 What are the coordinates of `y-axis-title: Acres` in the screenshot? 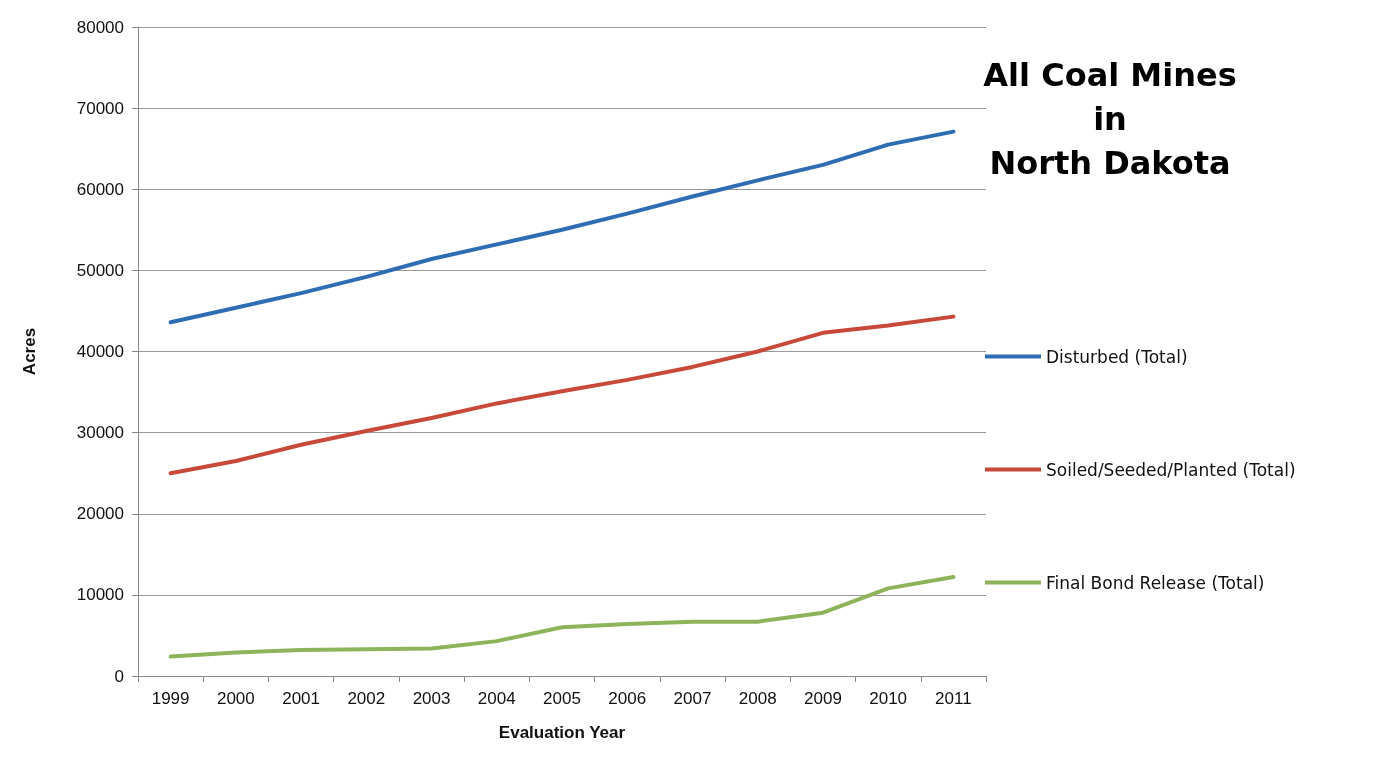 It's located at (29, 351).